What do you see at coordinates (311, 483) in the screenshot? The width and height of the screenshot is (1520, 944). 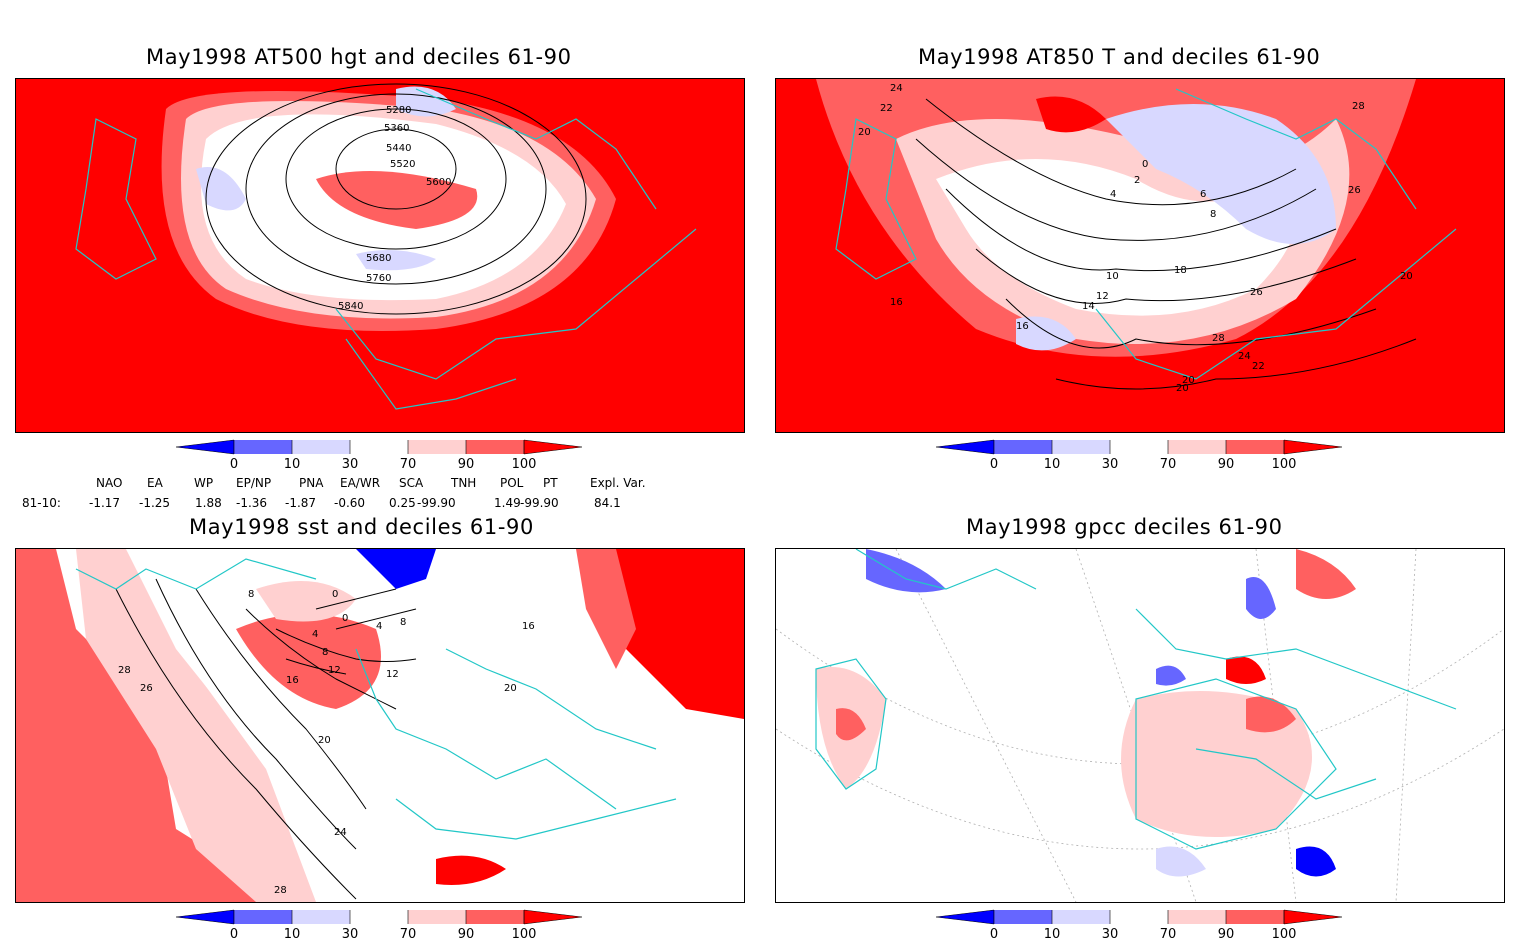 I see `index-header: PNA` at bounding box center [311, 483].